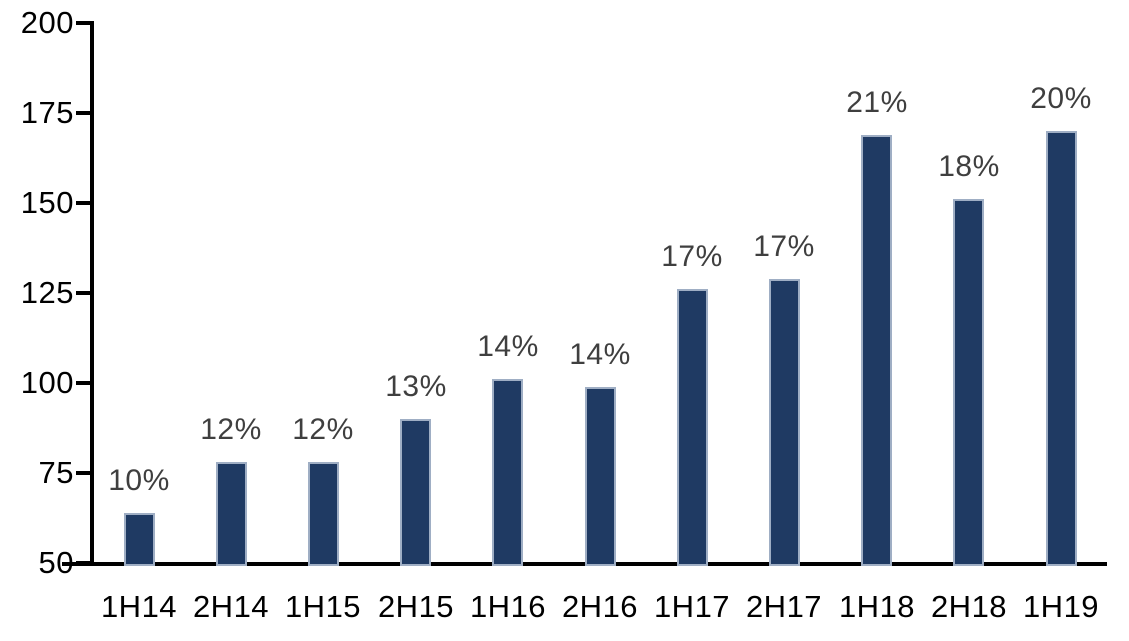 The height and width of the screenshot is (641, 1129). Describe the element at coordinates (600, 606) in the screenshot. I see `x-axis-category-label: 2H16` at that location.